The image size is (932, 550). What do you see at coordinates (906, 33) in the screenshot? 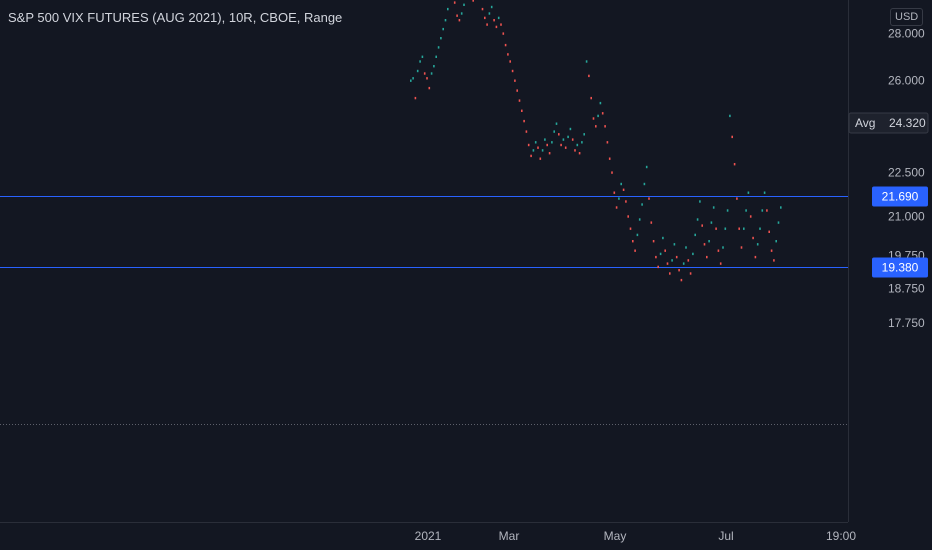
I see `y-tick-label: 28.000` at bounding box center [906, 33].